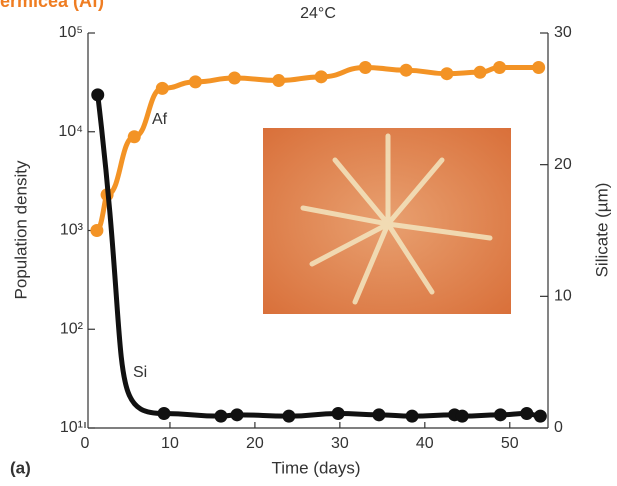 The image size is (617, 486). I want to click on y-tick-label: 10⁴, so click(70, 131).